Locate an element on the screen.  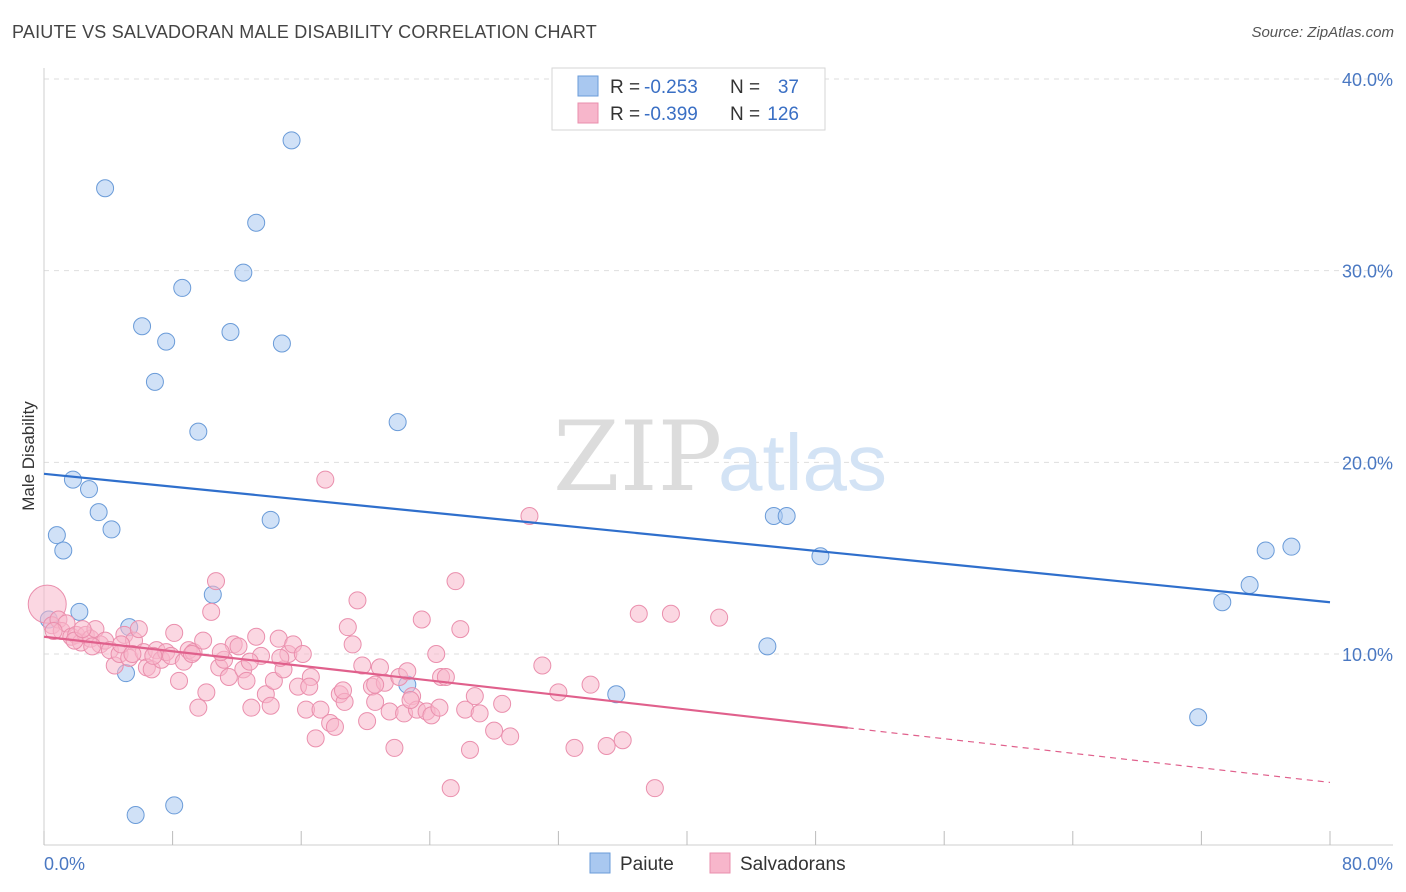
x-tick-labels: 0.0% 80.0% is located at coordinates (718, 864).